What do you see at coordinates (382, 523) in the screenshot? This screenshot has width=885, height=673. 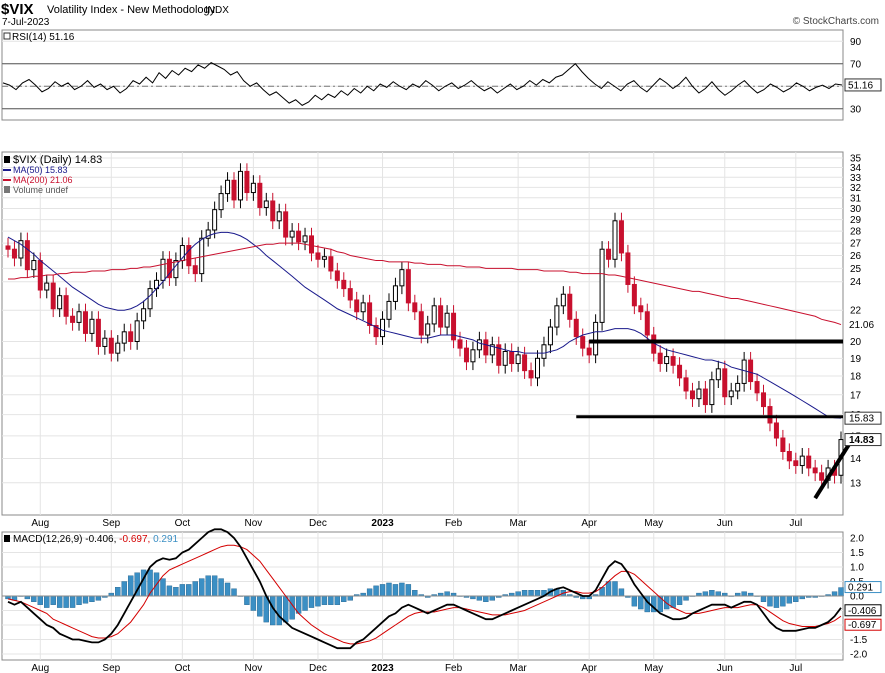 I see `x-tick-label-2023: 2023` at bounding box center [382, 523].